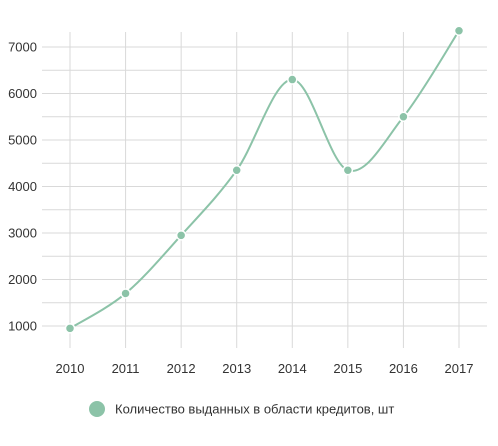 Image resolution: width=498 pixels, height=446 pixels. Describe the element at coordinates (22, 47) in the screenshot. I see `y-tick-label: 7000` at that location.